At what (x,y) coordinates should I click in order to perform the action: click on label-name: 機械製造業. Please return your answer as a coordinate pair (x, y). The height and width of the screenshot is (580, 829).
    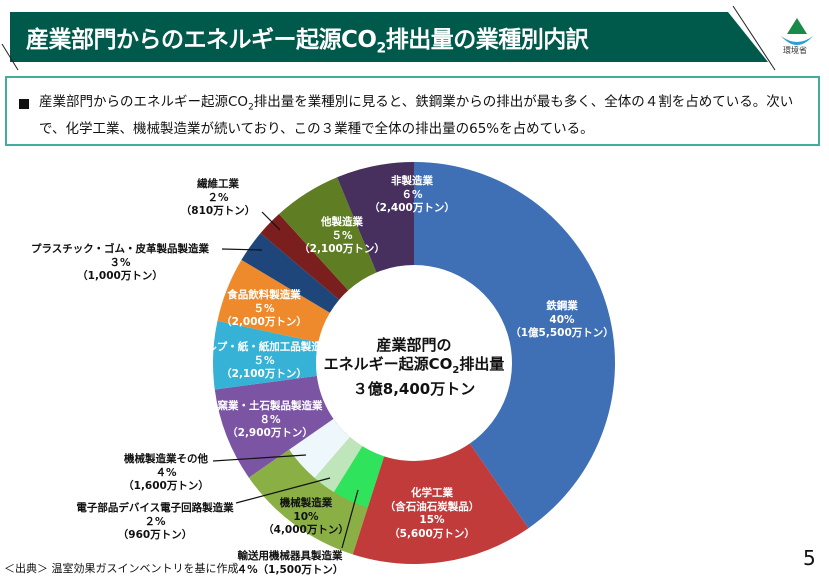
    Looking at the image, I should click on (306, 503).